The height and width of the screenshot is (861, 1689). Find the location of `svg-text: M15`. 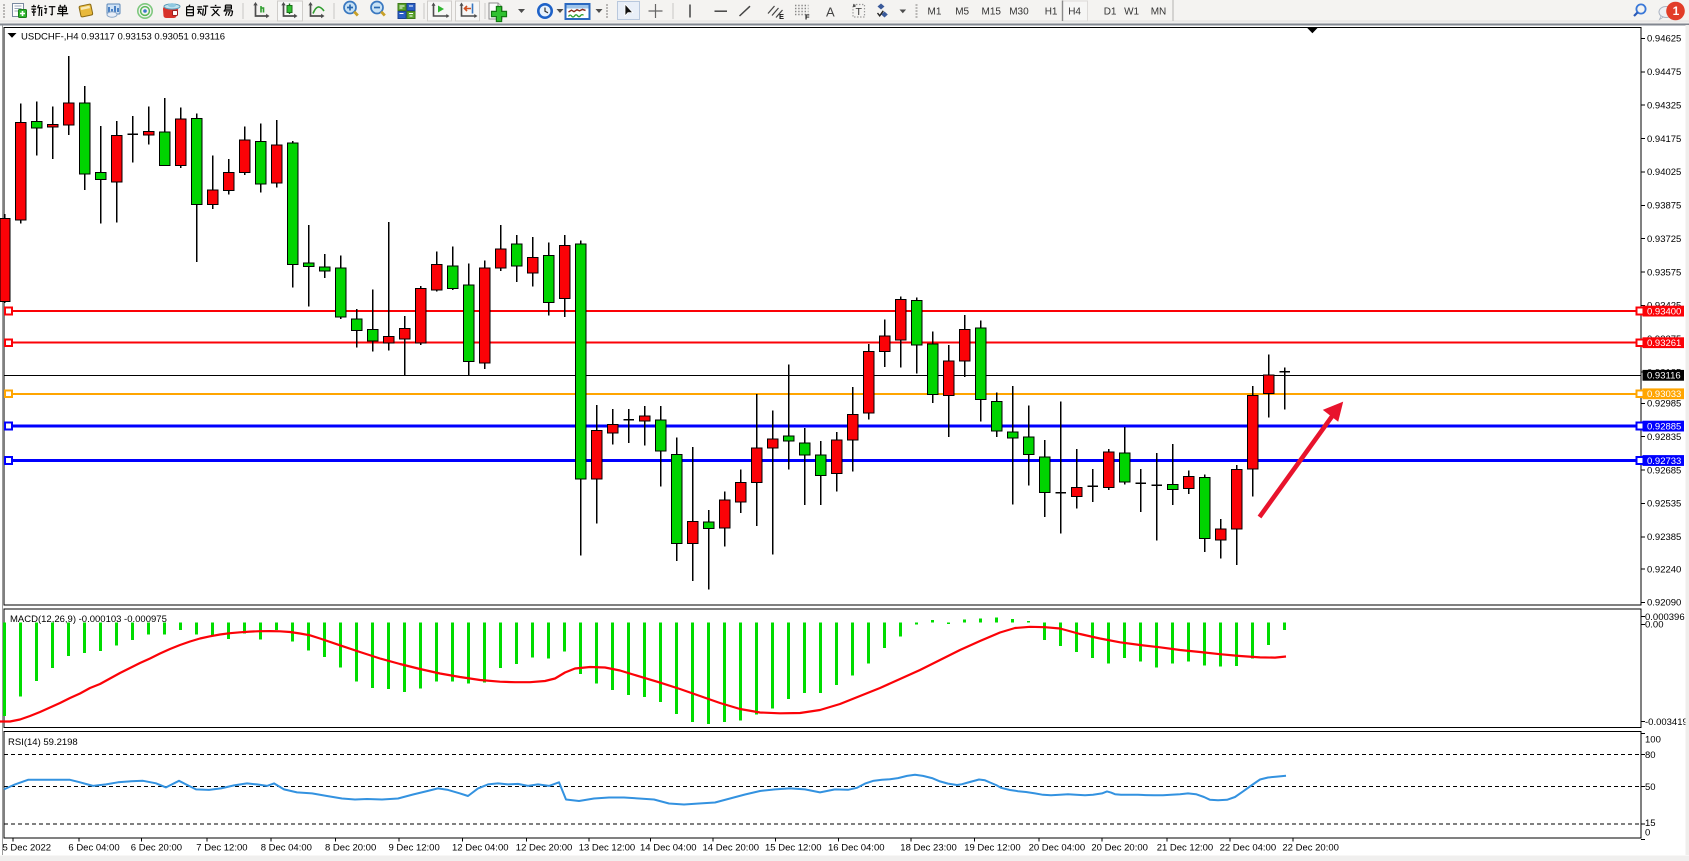

svg-text: M15 is located at coordinates (992, 12).